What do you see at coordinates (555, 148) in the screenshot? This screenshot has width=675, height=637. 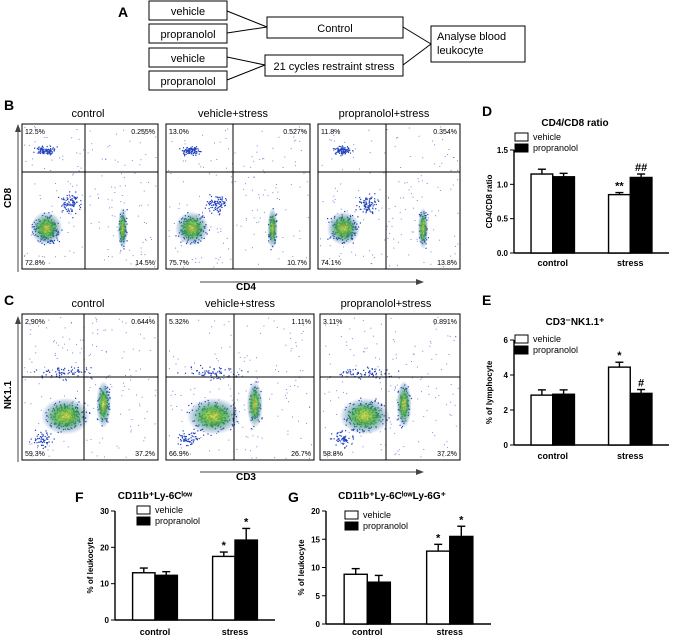 I see `legend-label-propranolol: propranolol` at bounding box center [555, 148].